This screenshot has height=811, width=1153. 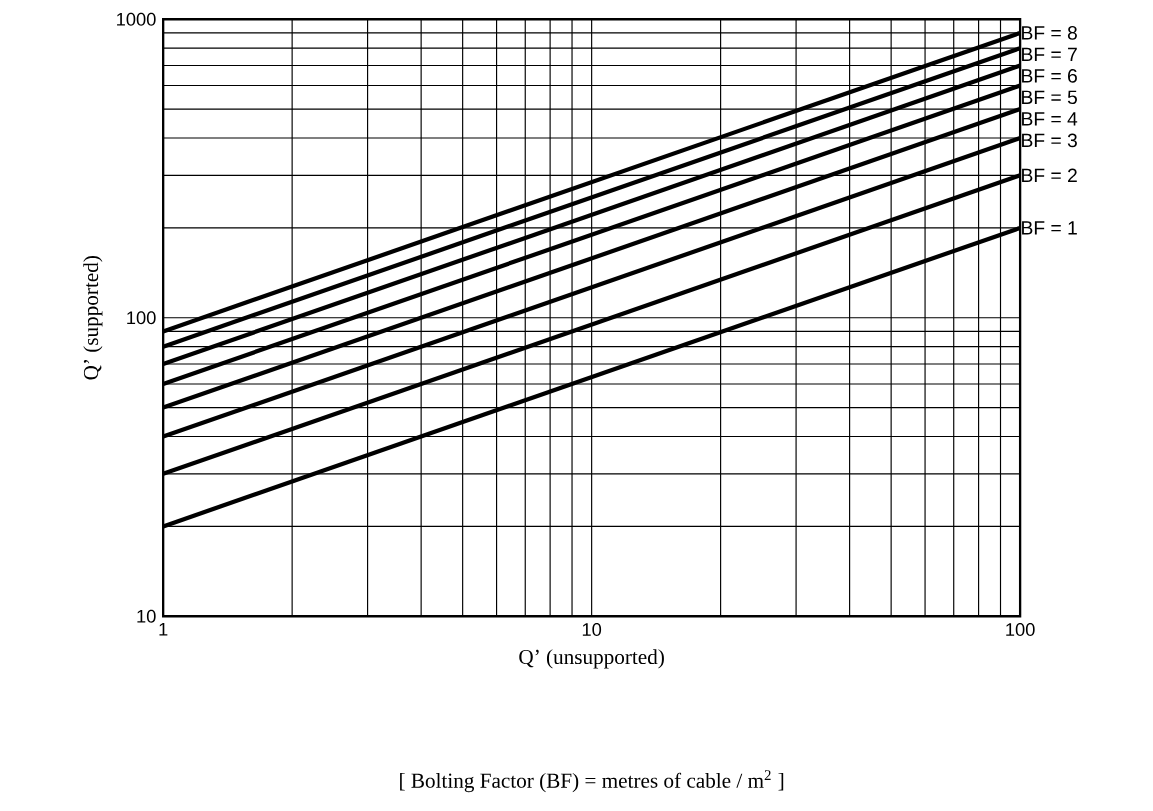 What do you see at coordinates (592, 781) in the screenshot?
I see `text: [ Bolting Factor (BF) = metres of cable / m$^{2}$ ]` at bounding box center [592, 781].